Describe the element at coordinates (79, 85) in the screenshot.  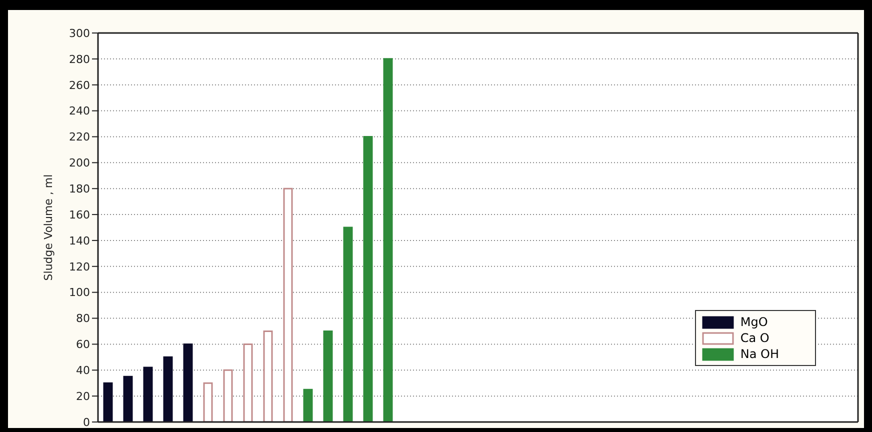
I see `y-tick-label: 260` at that location.